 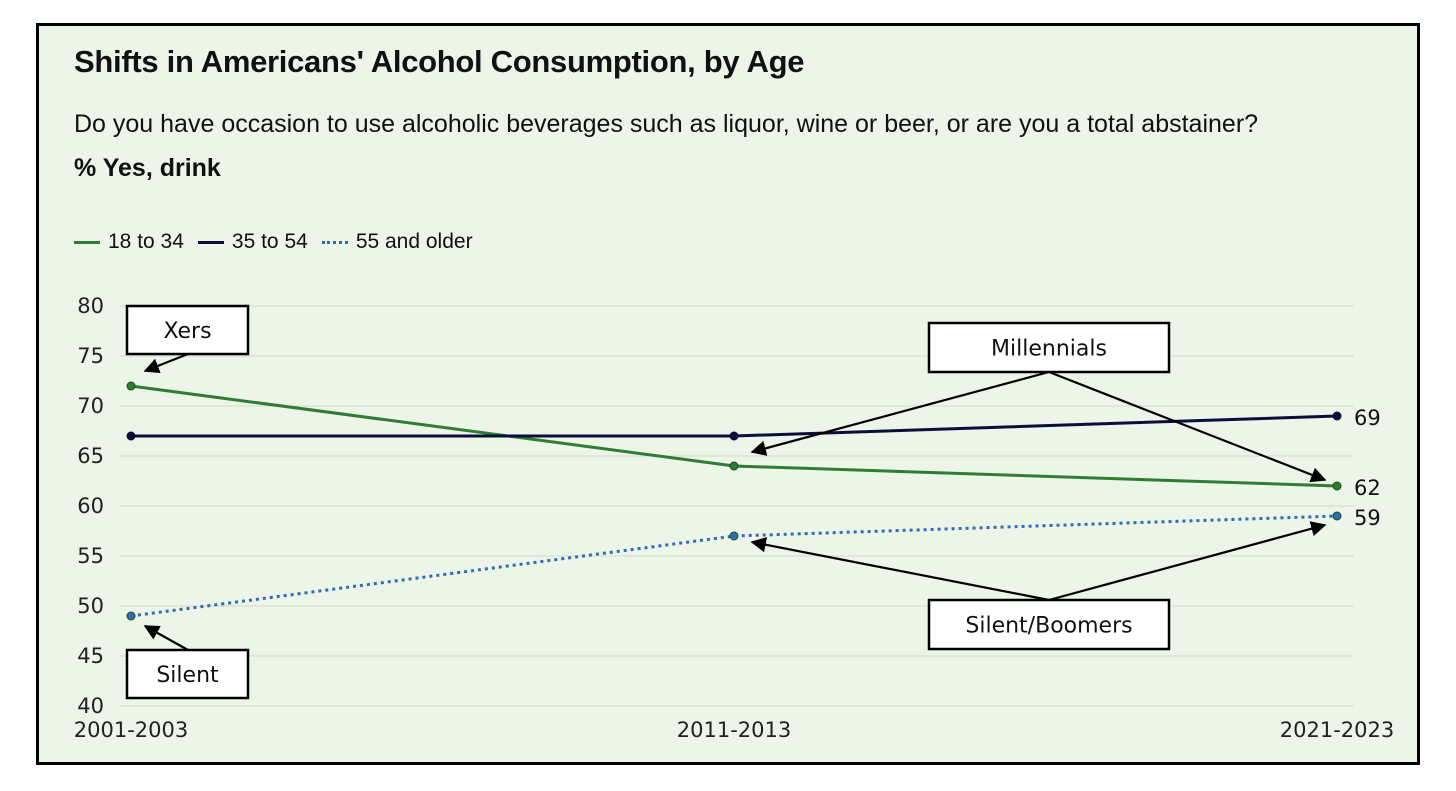 I want to click on series-line, so click(x=734, y=566).